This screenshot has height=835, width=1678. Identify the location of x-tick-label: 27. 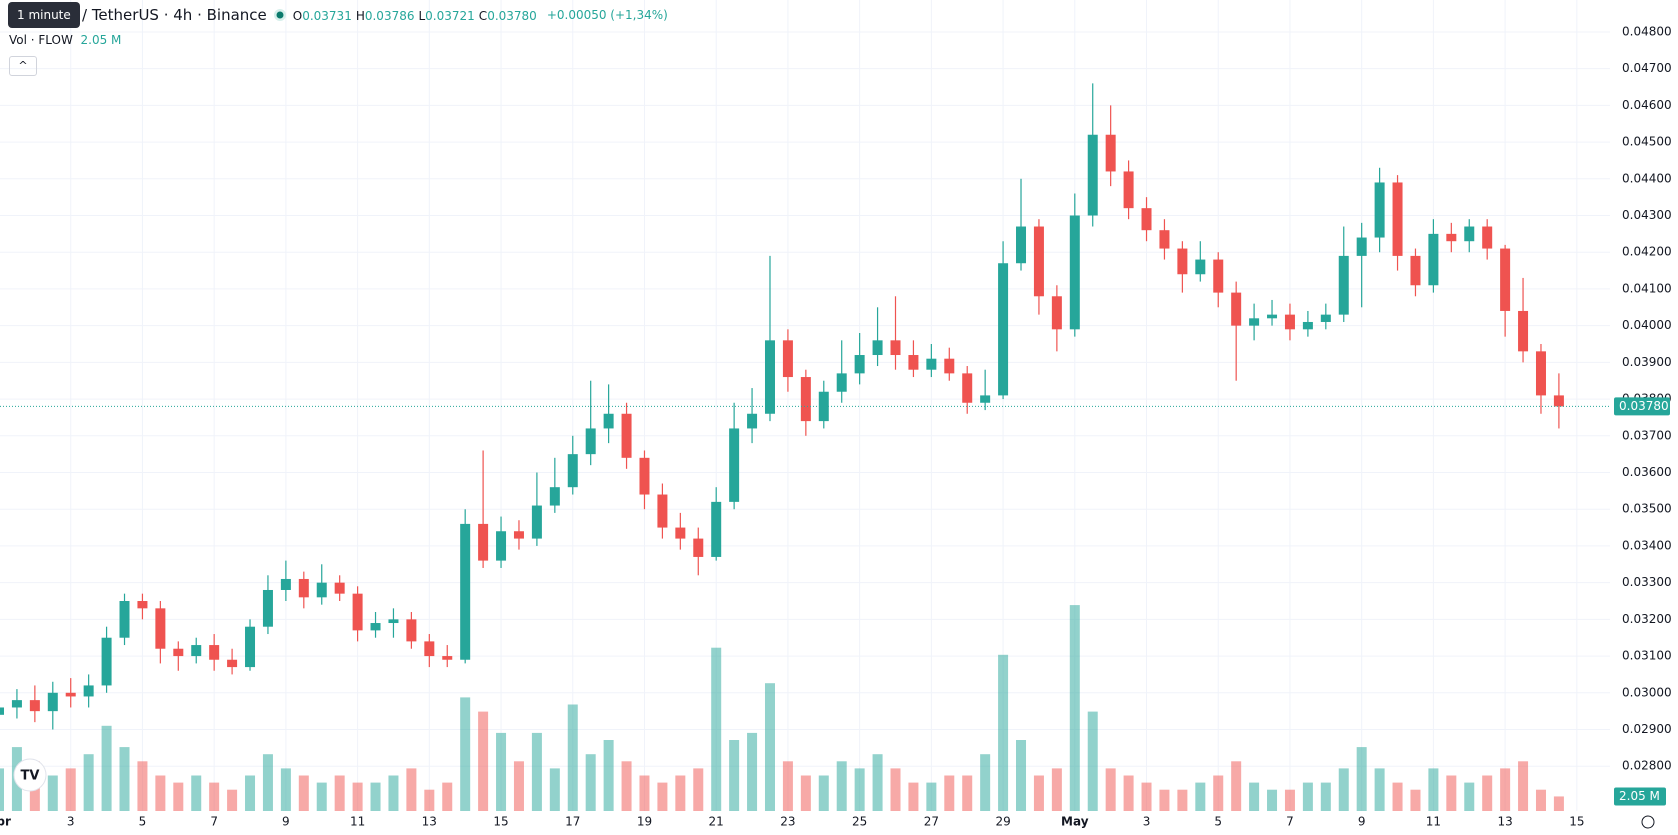
(931, 822).